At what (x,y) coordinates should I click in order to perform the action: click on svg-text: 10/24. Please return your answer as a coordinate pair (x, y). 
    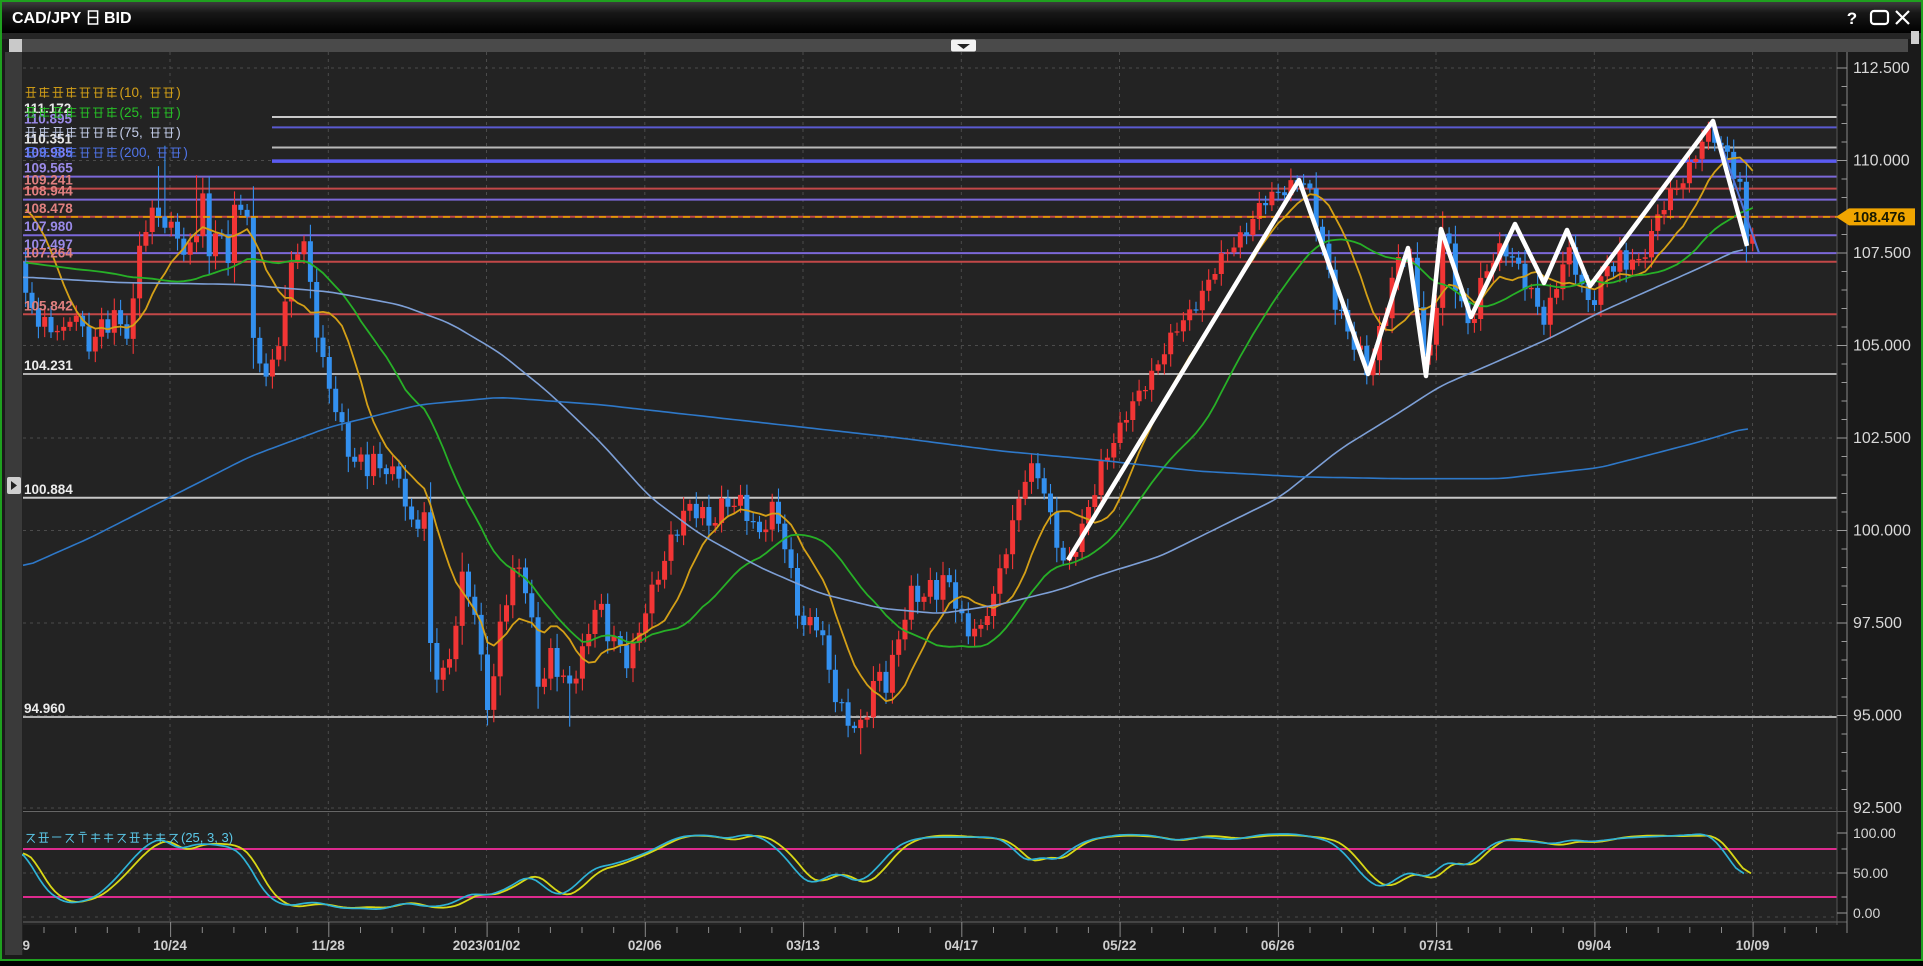
    Looking at the image, I should click on (170, 945).